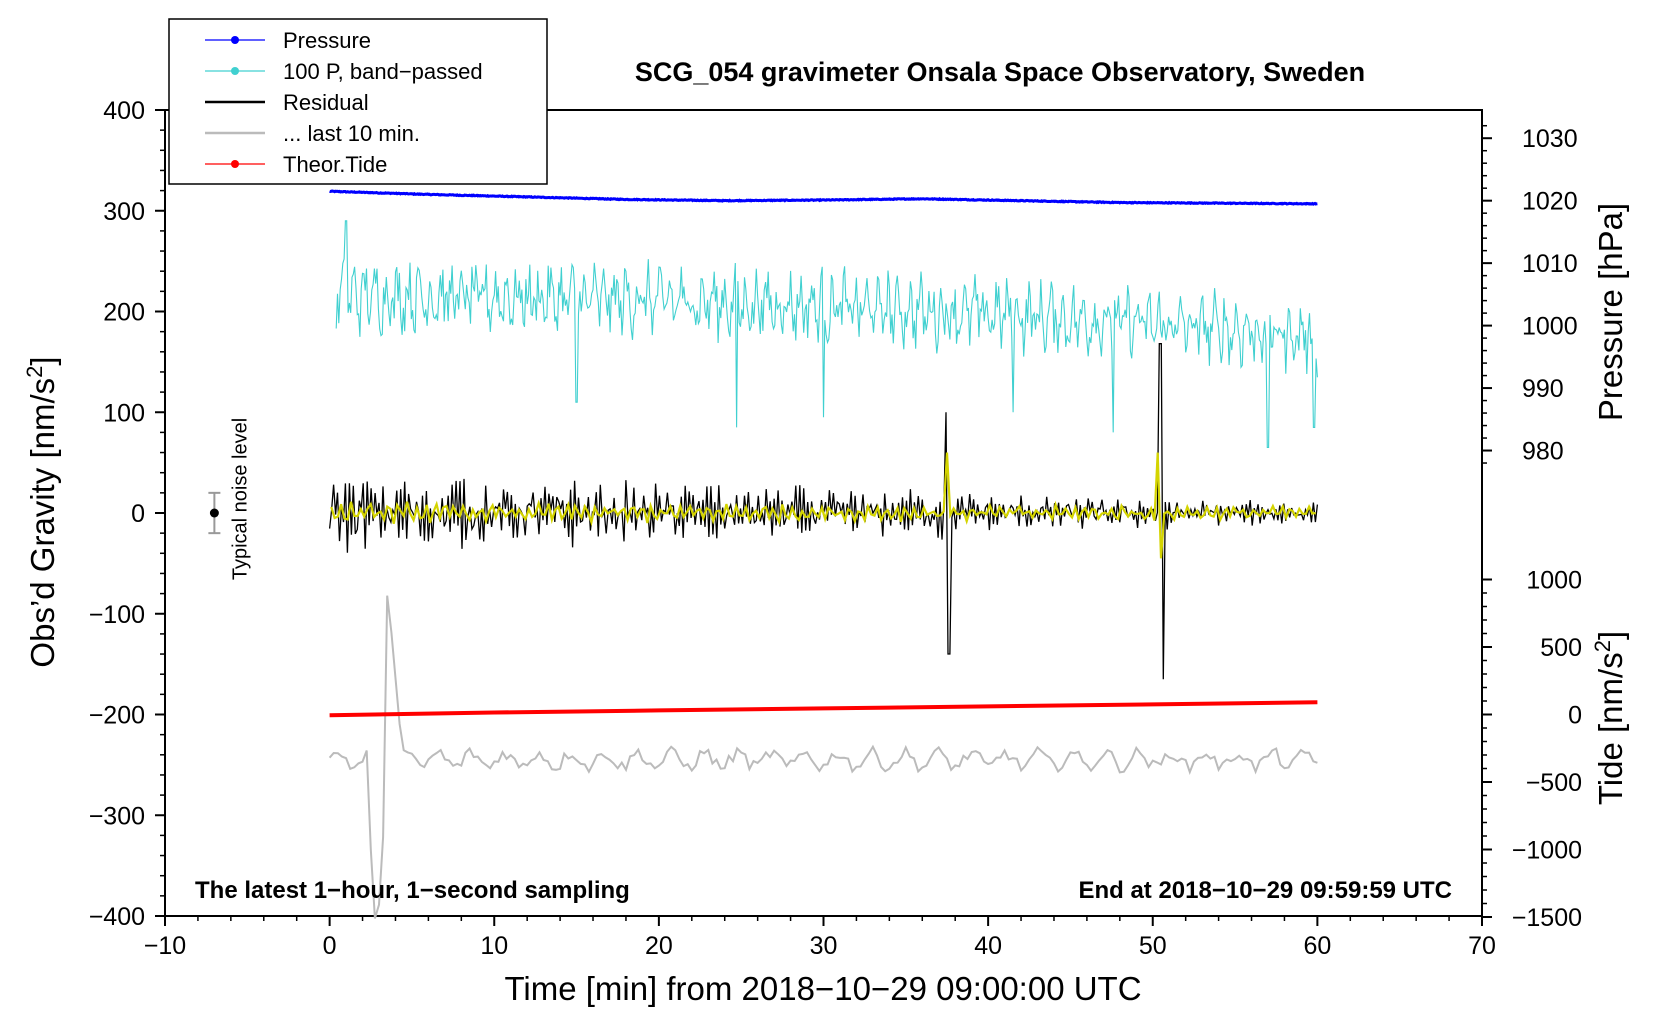 Image resolution: width=1660 pixels, height=1020 pixels. What do you see at coordinates (823, 505) in the screenshot?
I see `residual-smoothed-line` at bounding box center [823, 505].